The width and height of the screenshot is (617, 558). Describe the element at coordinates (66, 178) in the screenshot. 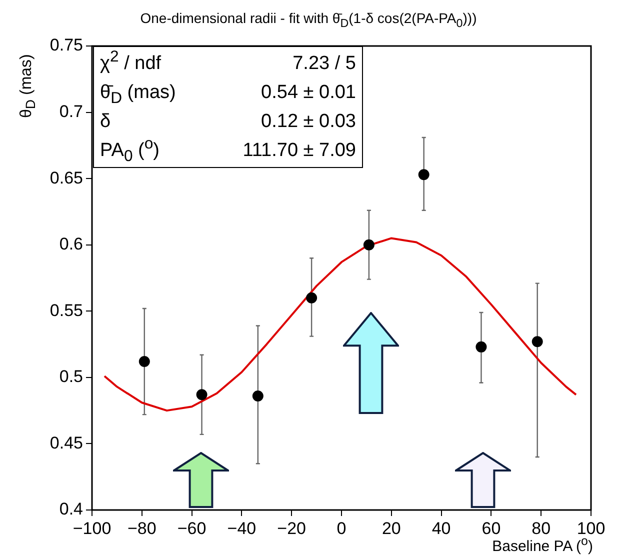

I see `y-tick-label: 0.65` at that location.